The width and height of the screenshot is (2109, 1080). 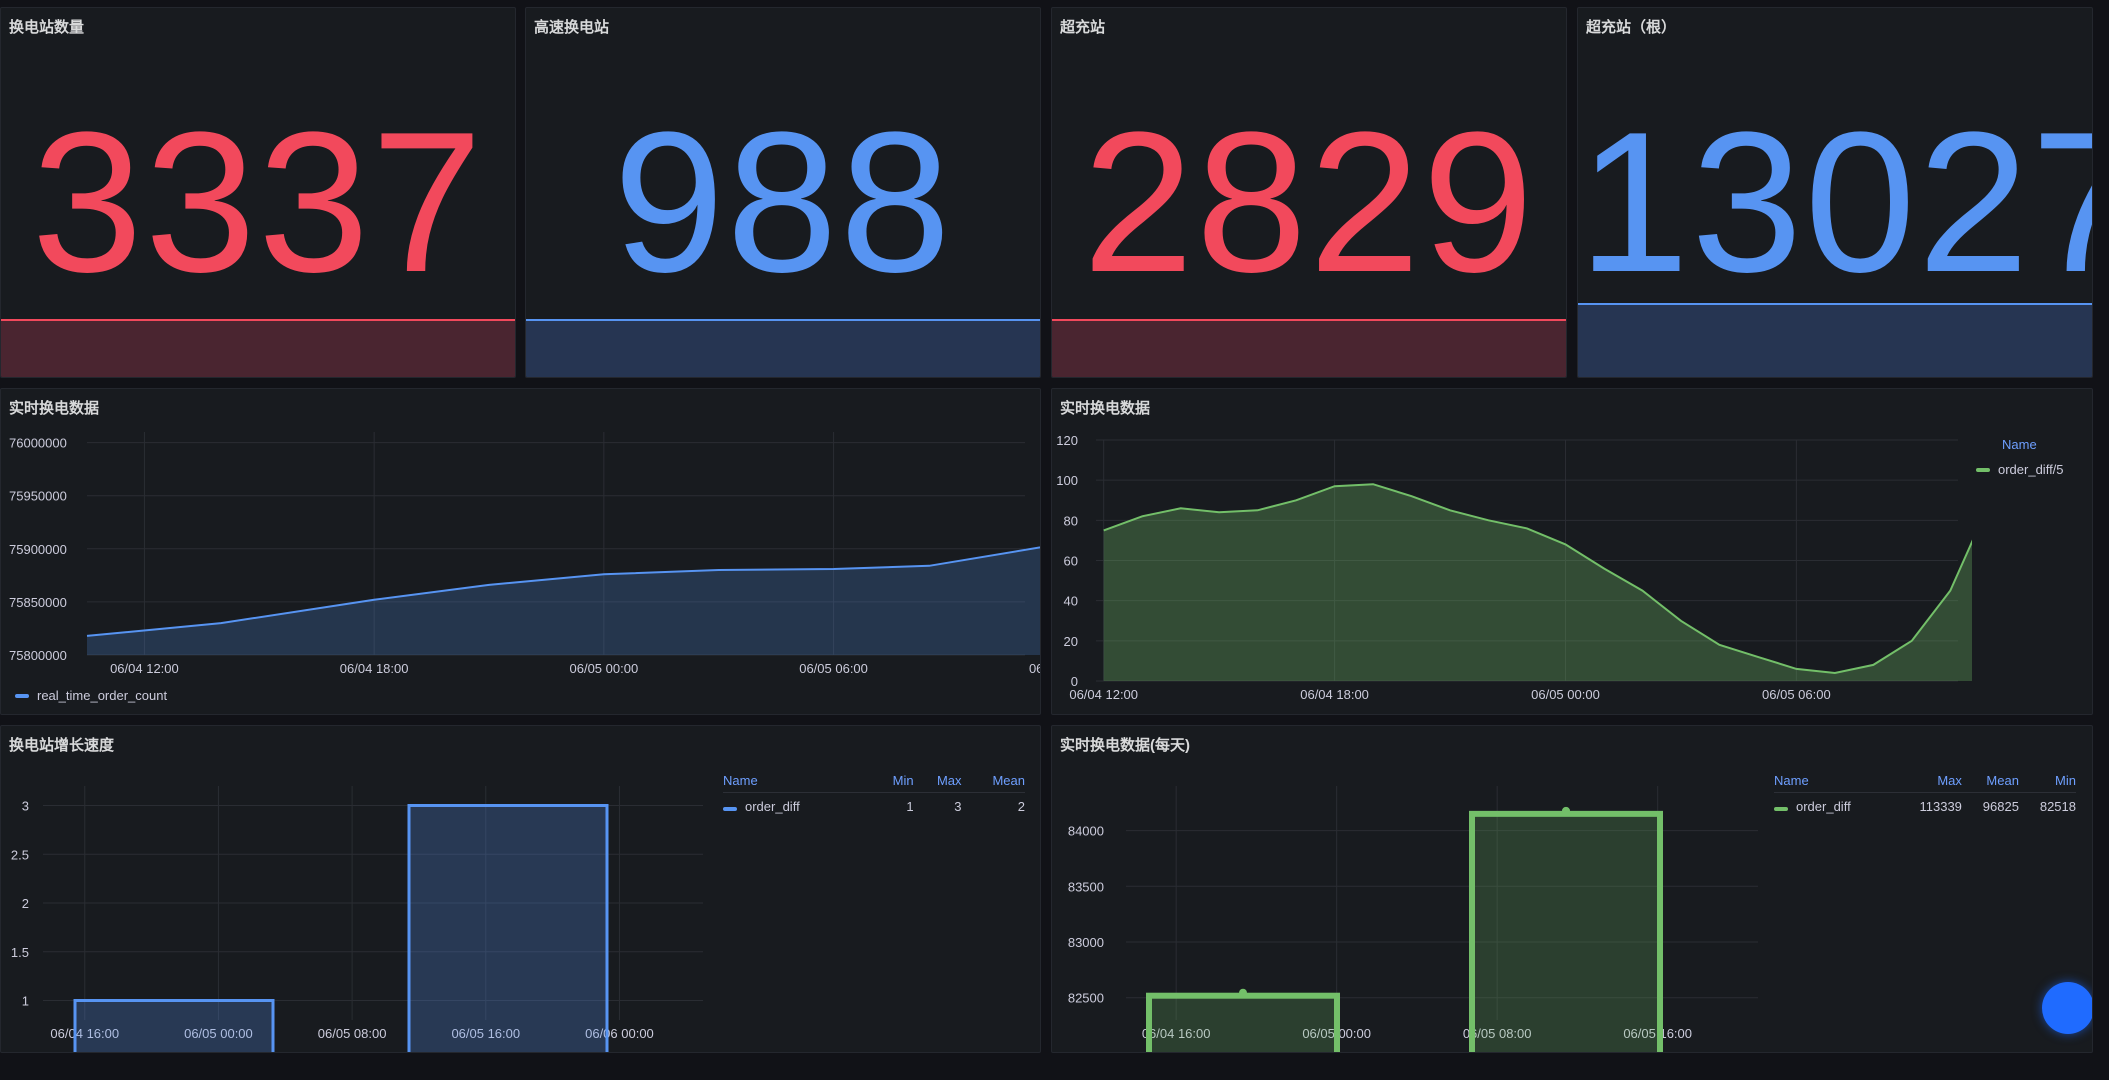 What do you see at coordinates (1035, 668) in the screenshot?
I see `x-tick-label: 06/05 12:00` at bounding box center [1035, 668].